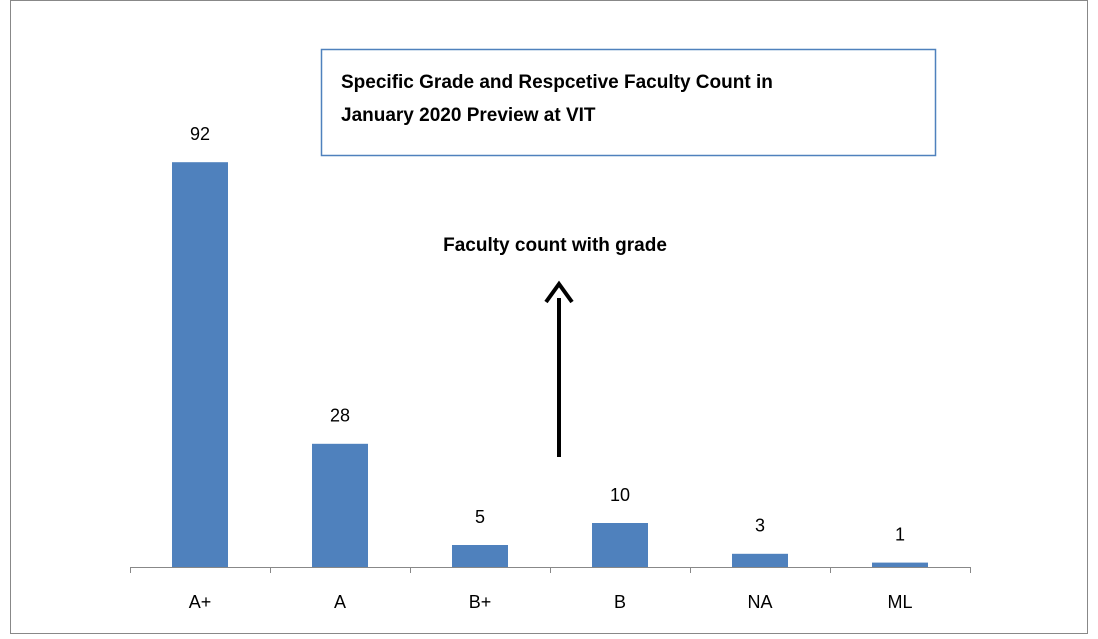 Image resolution: width=1098 pixels, height=639 pixels. I want to click on arrow-head, so click(559, 292).